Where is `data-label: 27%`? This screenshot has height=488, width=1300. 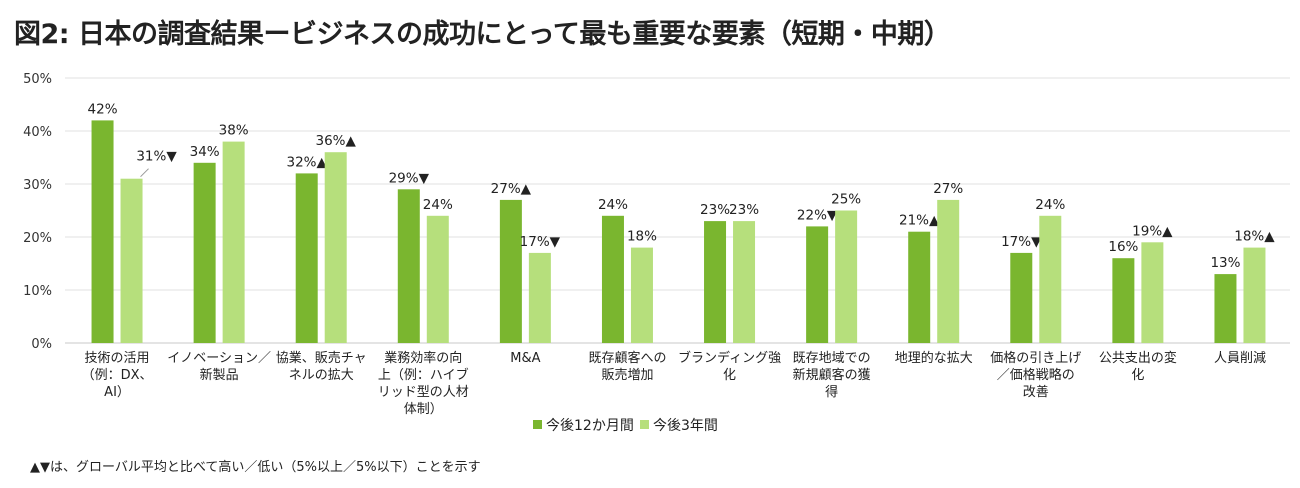
data-label: 27% is located at coordinates (948, 189).